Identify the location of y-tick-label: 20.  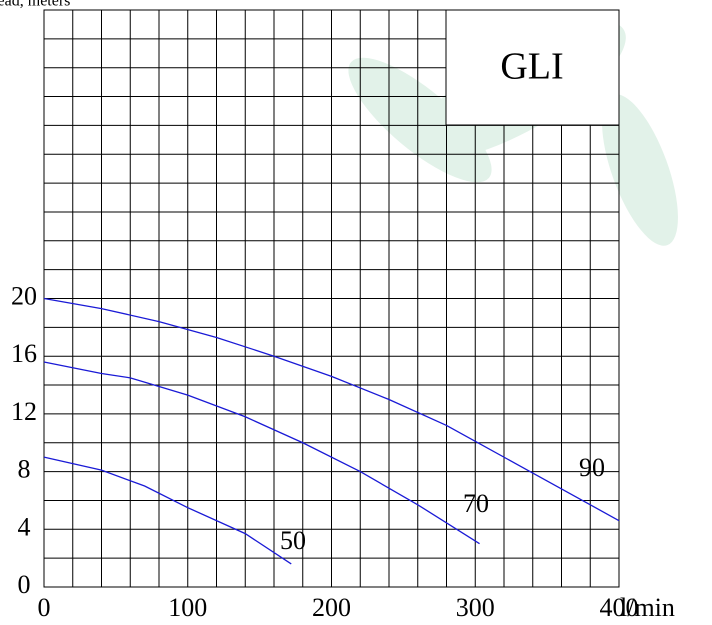
(24, 295).